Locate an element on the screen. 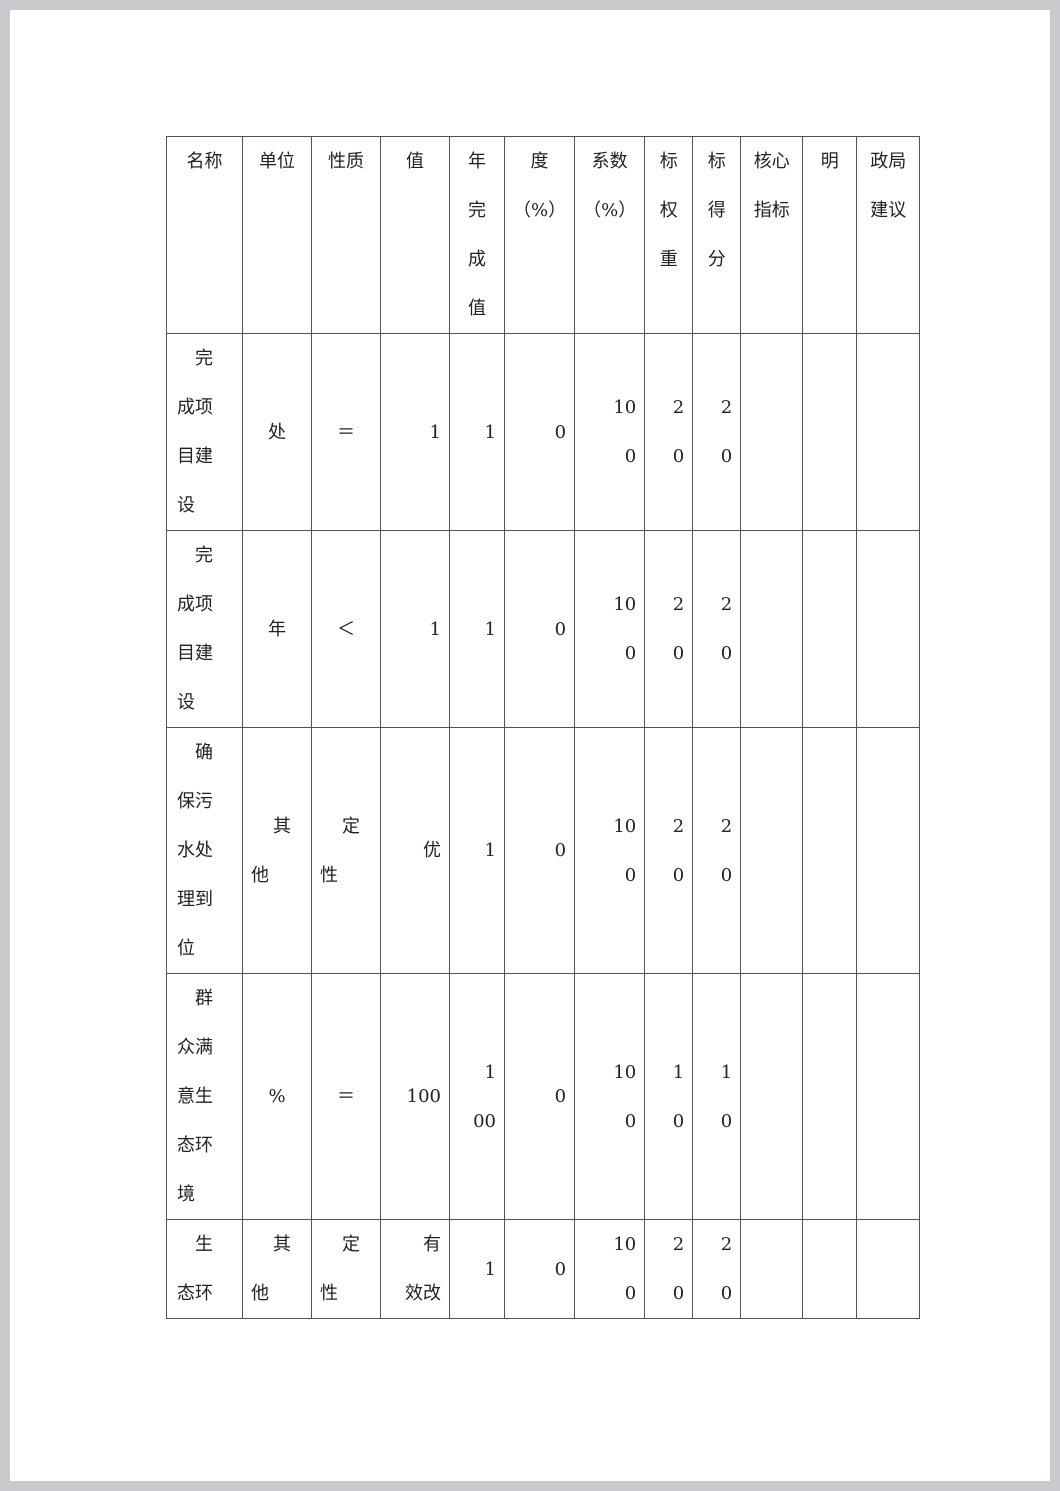  row-name-cell: 群众满 意生 态环境 is located at coordinates (204, 1096).